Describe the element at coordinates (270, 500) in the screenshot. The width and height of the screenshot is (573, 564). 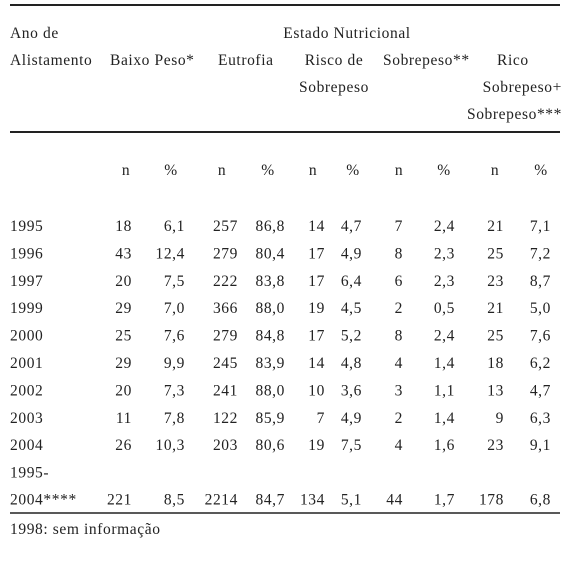
I see `cell: 84,7` at that location.